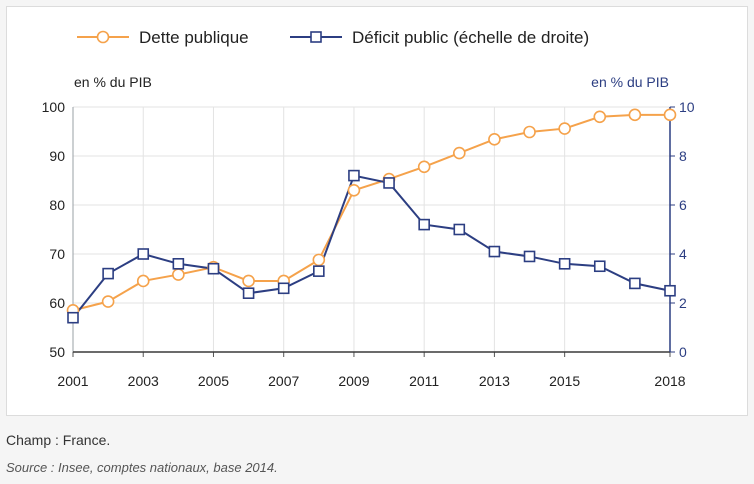 This screenshot has width=754, height=484. Describe the element at coordinates (57, 254) in the screenshot. I see `left-tick-label: 70` at that location.